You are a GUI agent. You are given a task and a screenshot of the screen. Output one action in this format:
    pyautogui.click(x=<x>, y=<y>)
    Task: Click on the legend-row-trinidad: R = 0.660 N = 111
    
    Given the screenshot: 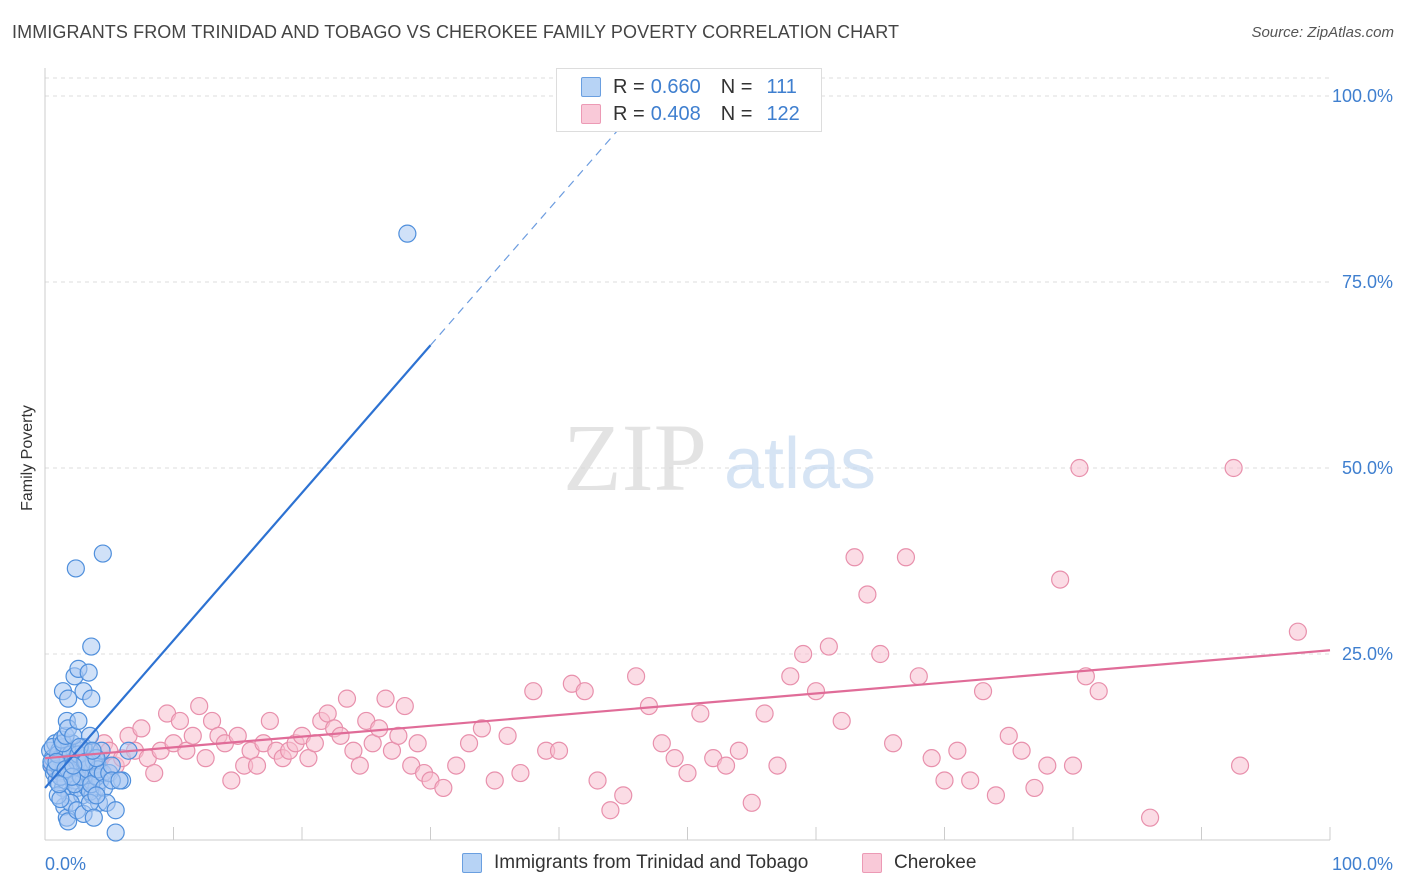 What is the action you would take?
    pyautogui.click(x=689, y=87)
    